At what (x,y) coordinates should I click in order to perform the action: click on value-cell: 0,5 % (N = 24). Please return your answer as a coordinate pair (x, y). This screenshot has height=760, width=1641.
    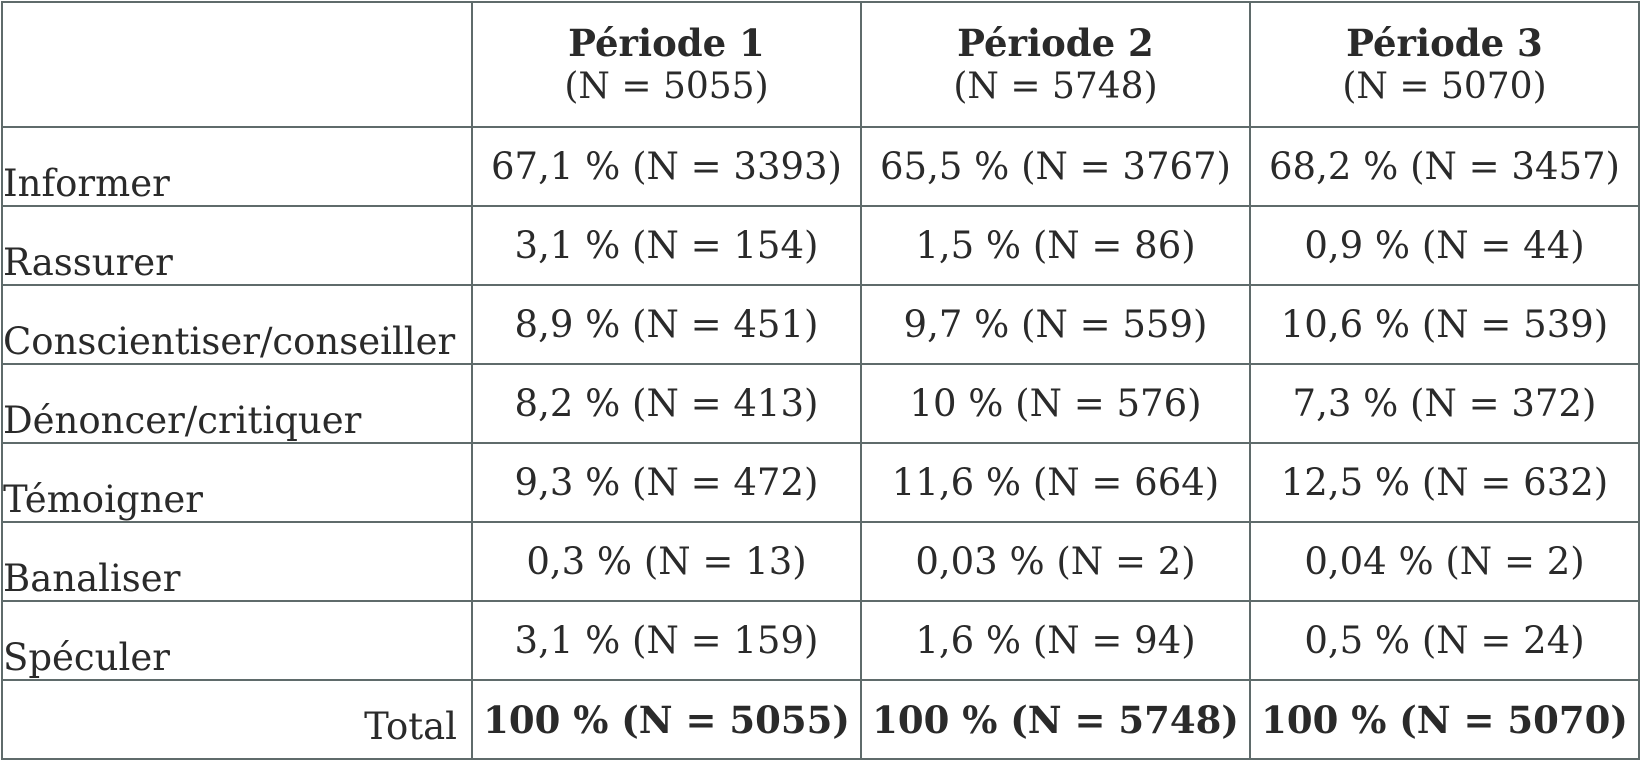
    Looking at the image, I should click on (1444, 640).